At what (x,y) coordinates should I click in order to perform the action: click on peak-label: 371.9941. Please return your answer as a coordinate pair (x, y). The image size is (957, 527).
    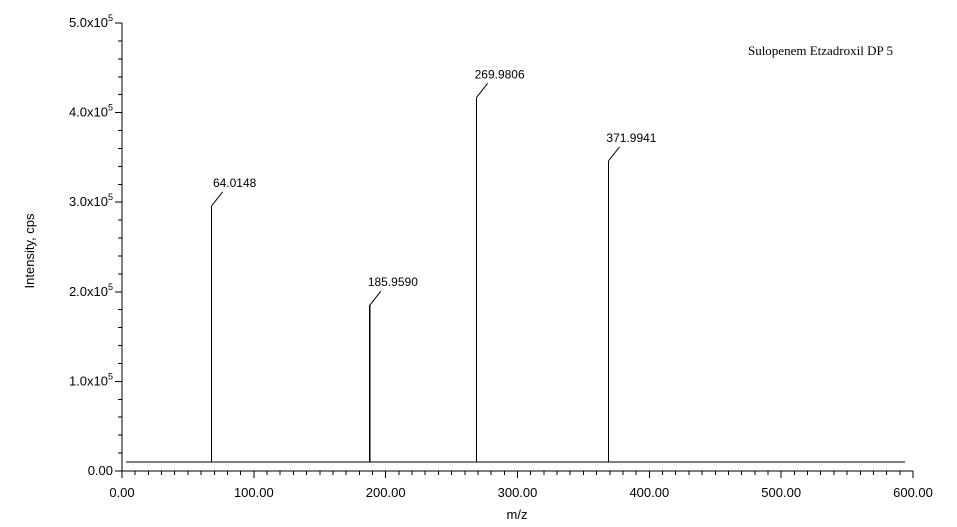
    Looking at the image, I should click on (631, 138).